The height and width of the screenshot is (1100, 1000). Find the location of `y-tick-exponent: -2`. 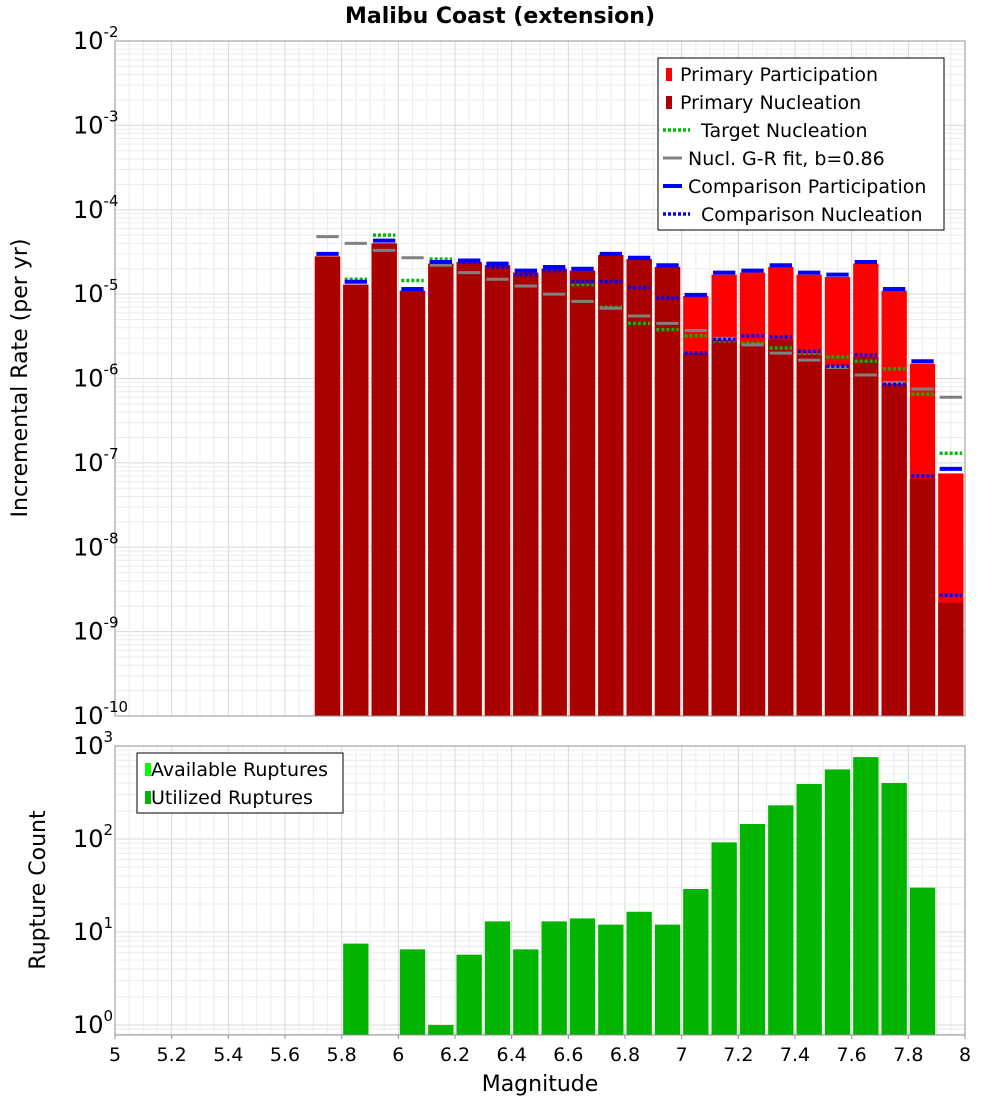

y-tick-exponent: -2 is located at coordinates (111, 32).